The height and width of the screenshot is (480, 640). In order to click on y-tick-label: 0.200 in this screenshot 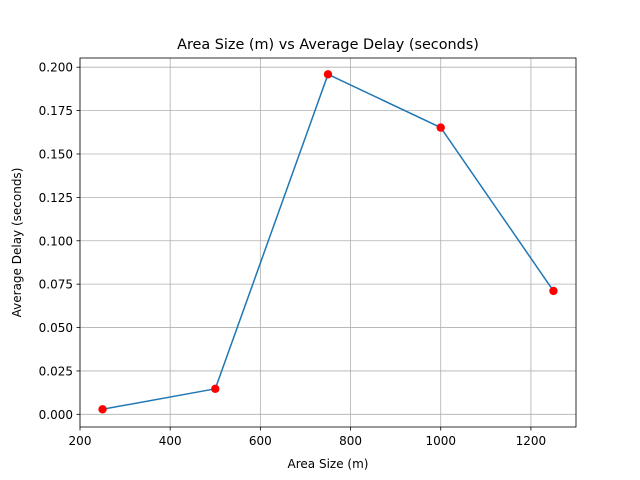, I will do `click(56, 68)`.